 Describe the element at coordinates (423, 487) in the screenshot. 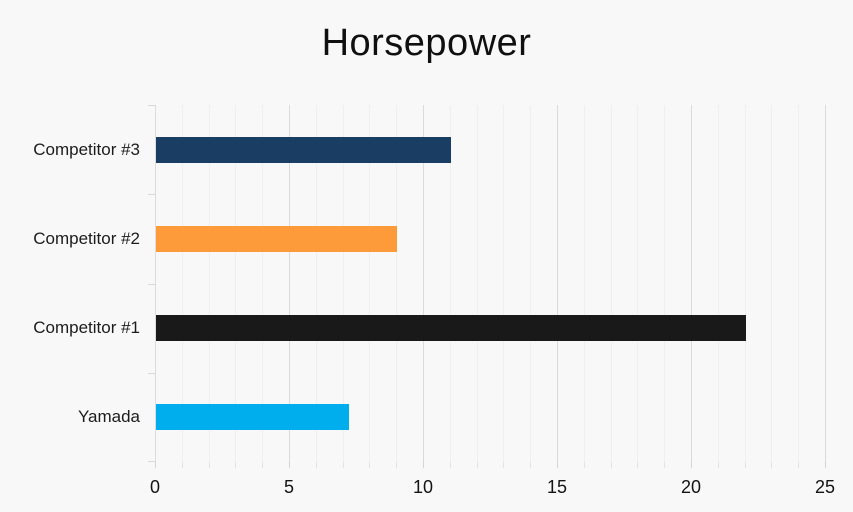

I see `x-axis-label: 10` at that location.